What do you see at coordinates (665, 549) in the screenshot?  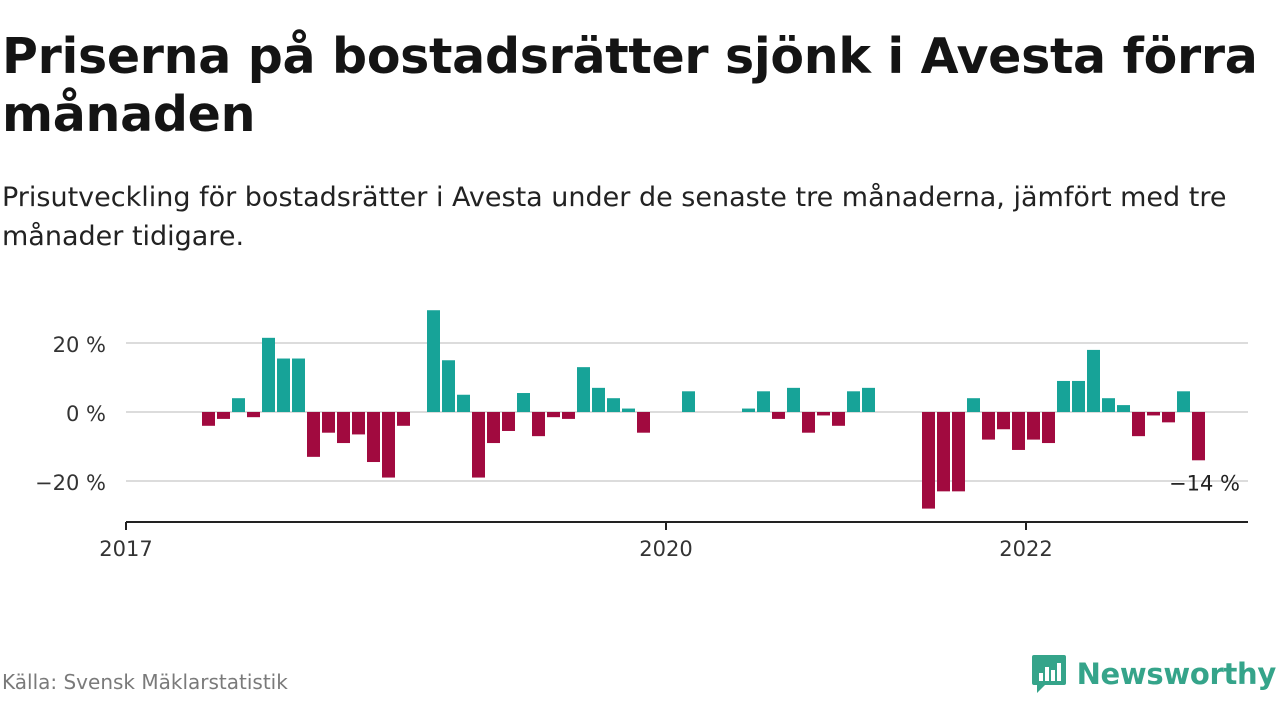 I see `x-tick-label: 2020` at bounding box center [665, 549].